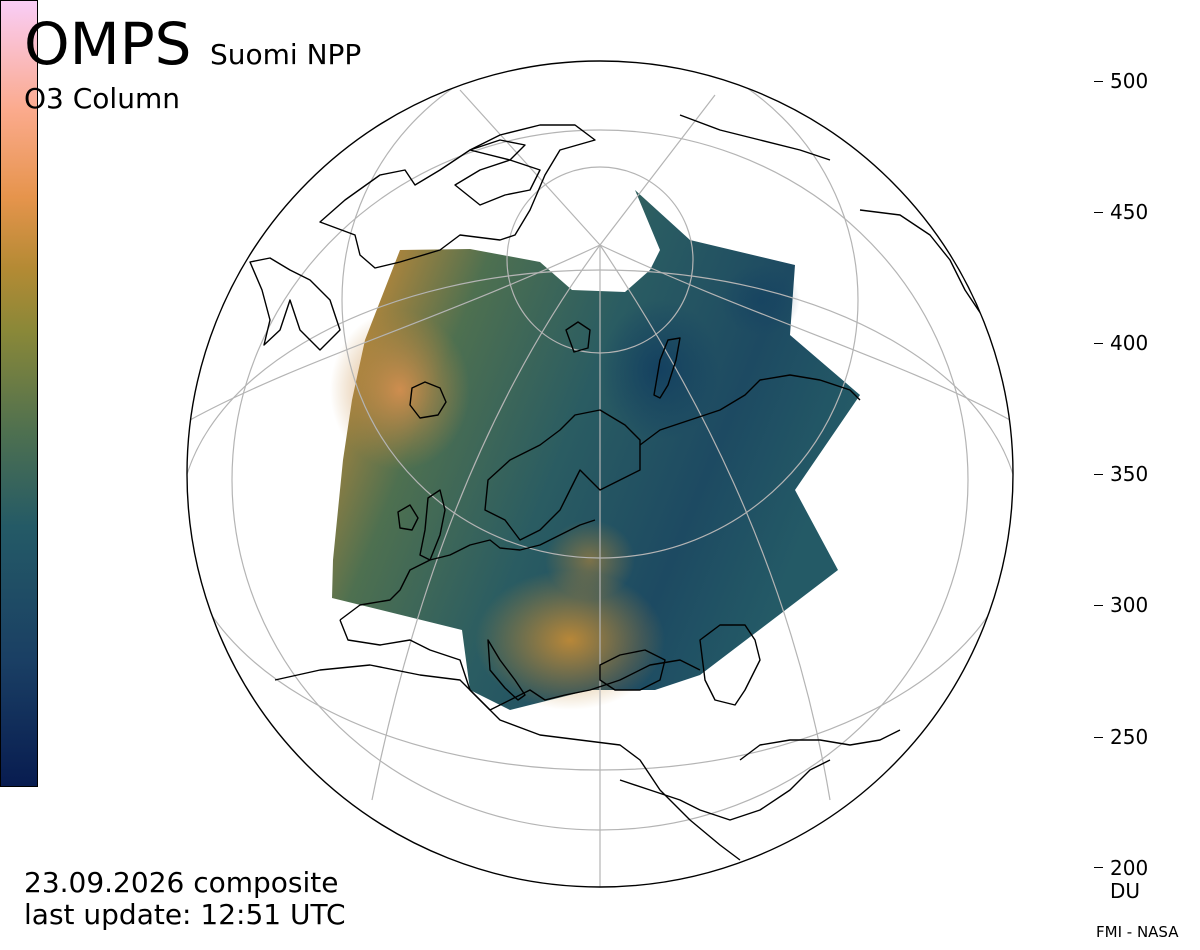 The width and height of the screenshot is (1200, 950). Describe the element at coordinates (1129, 868) in the screenshot. I see `colorbar-tick-label: 200` at that location.